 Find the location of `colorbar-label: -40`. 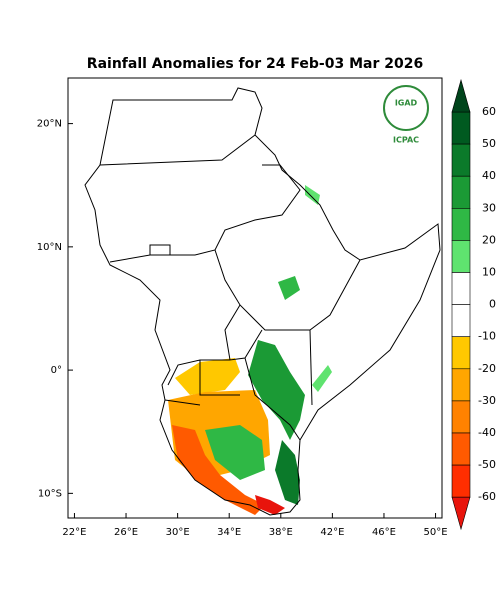

colorbar-label: -40 is located at coordinates (487, 432).